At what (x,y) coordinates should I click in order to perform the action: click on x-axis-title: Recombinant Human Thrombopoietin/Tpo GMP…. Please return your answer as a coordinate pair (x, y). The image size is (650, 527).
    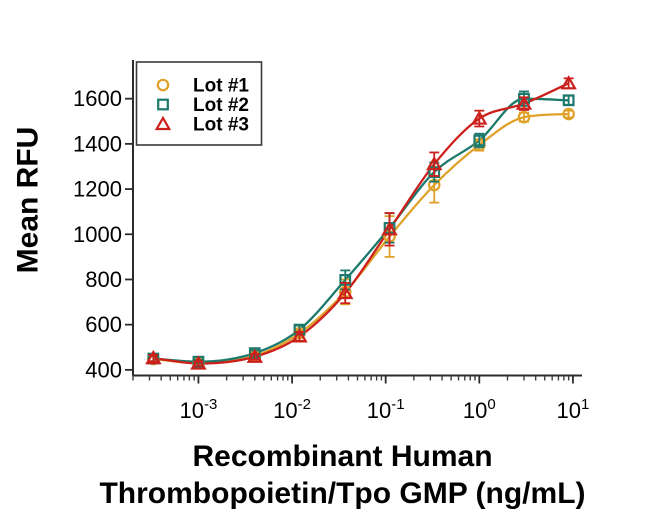
    Looking at the image, I should click on (342, 475).